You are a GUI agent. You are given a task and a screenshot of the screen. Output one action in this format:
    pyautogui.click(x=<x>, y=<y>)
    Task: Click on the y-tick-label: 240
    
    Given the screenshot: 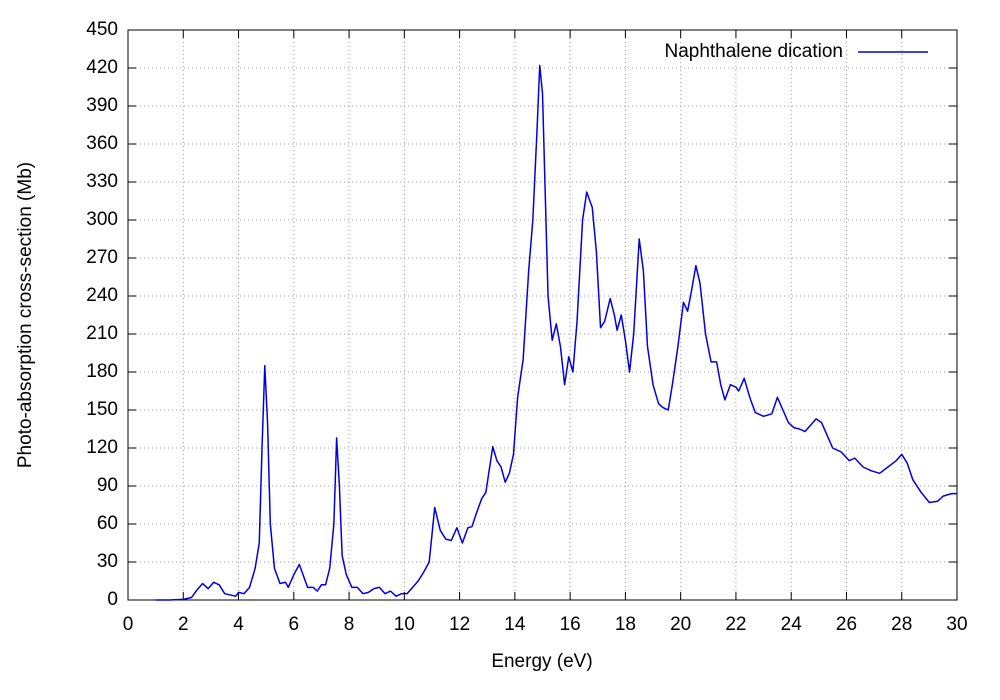 What is the action you would take?
    pyautogui.click(x=102, y=295)
    